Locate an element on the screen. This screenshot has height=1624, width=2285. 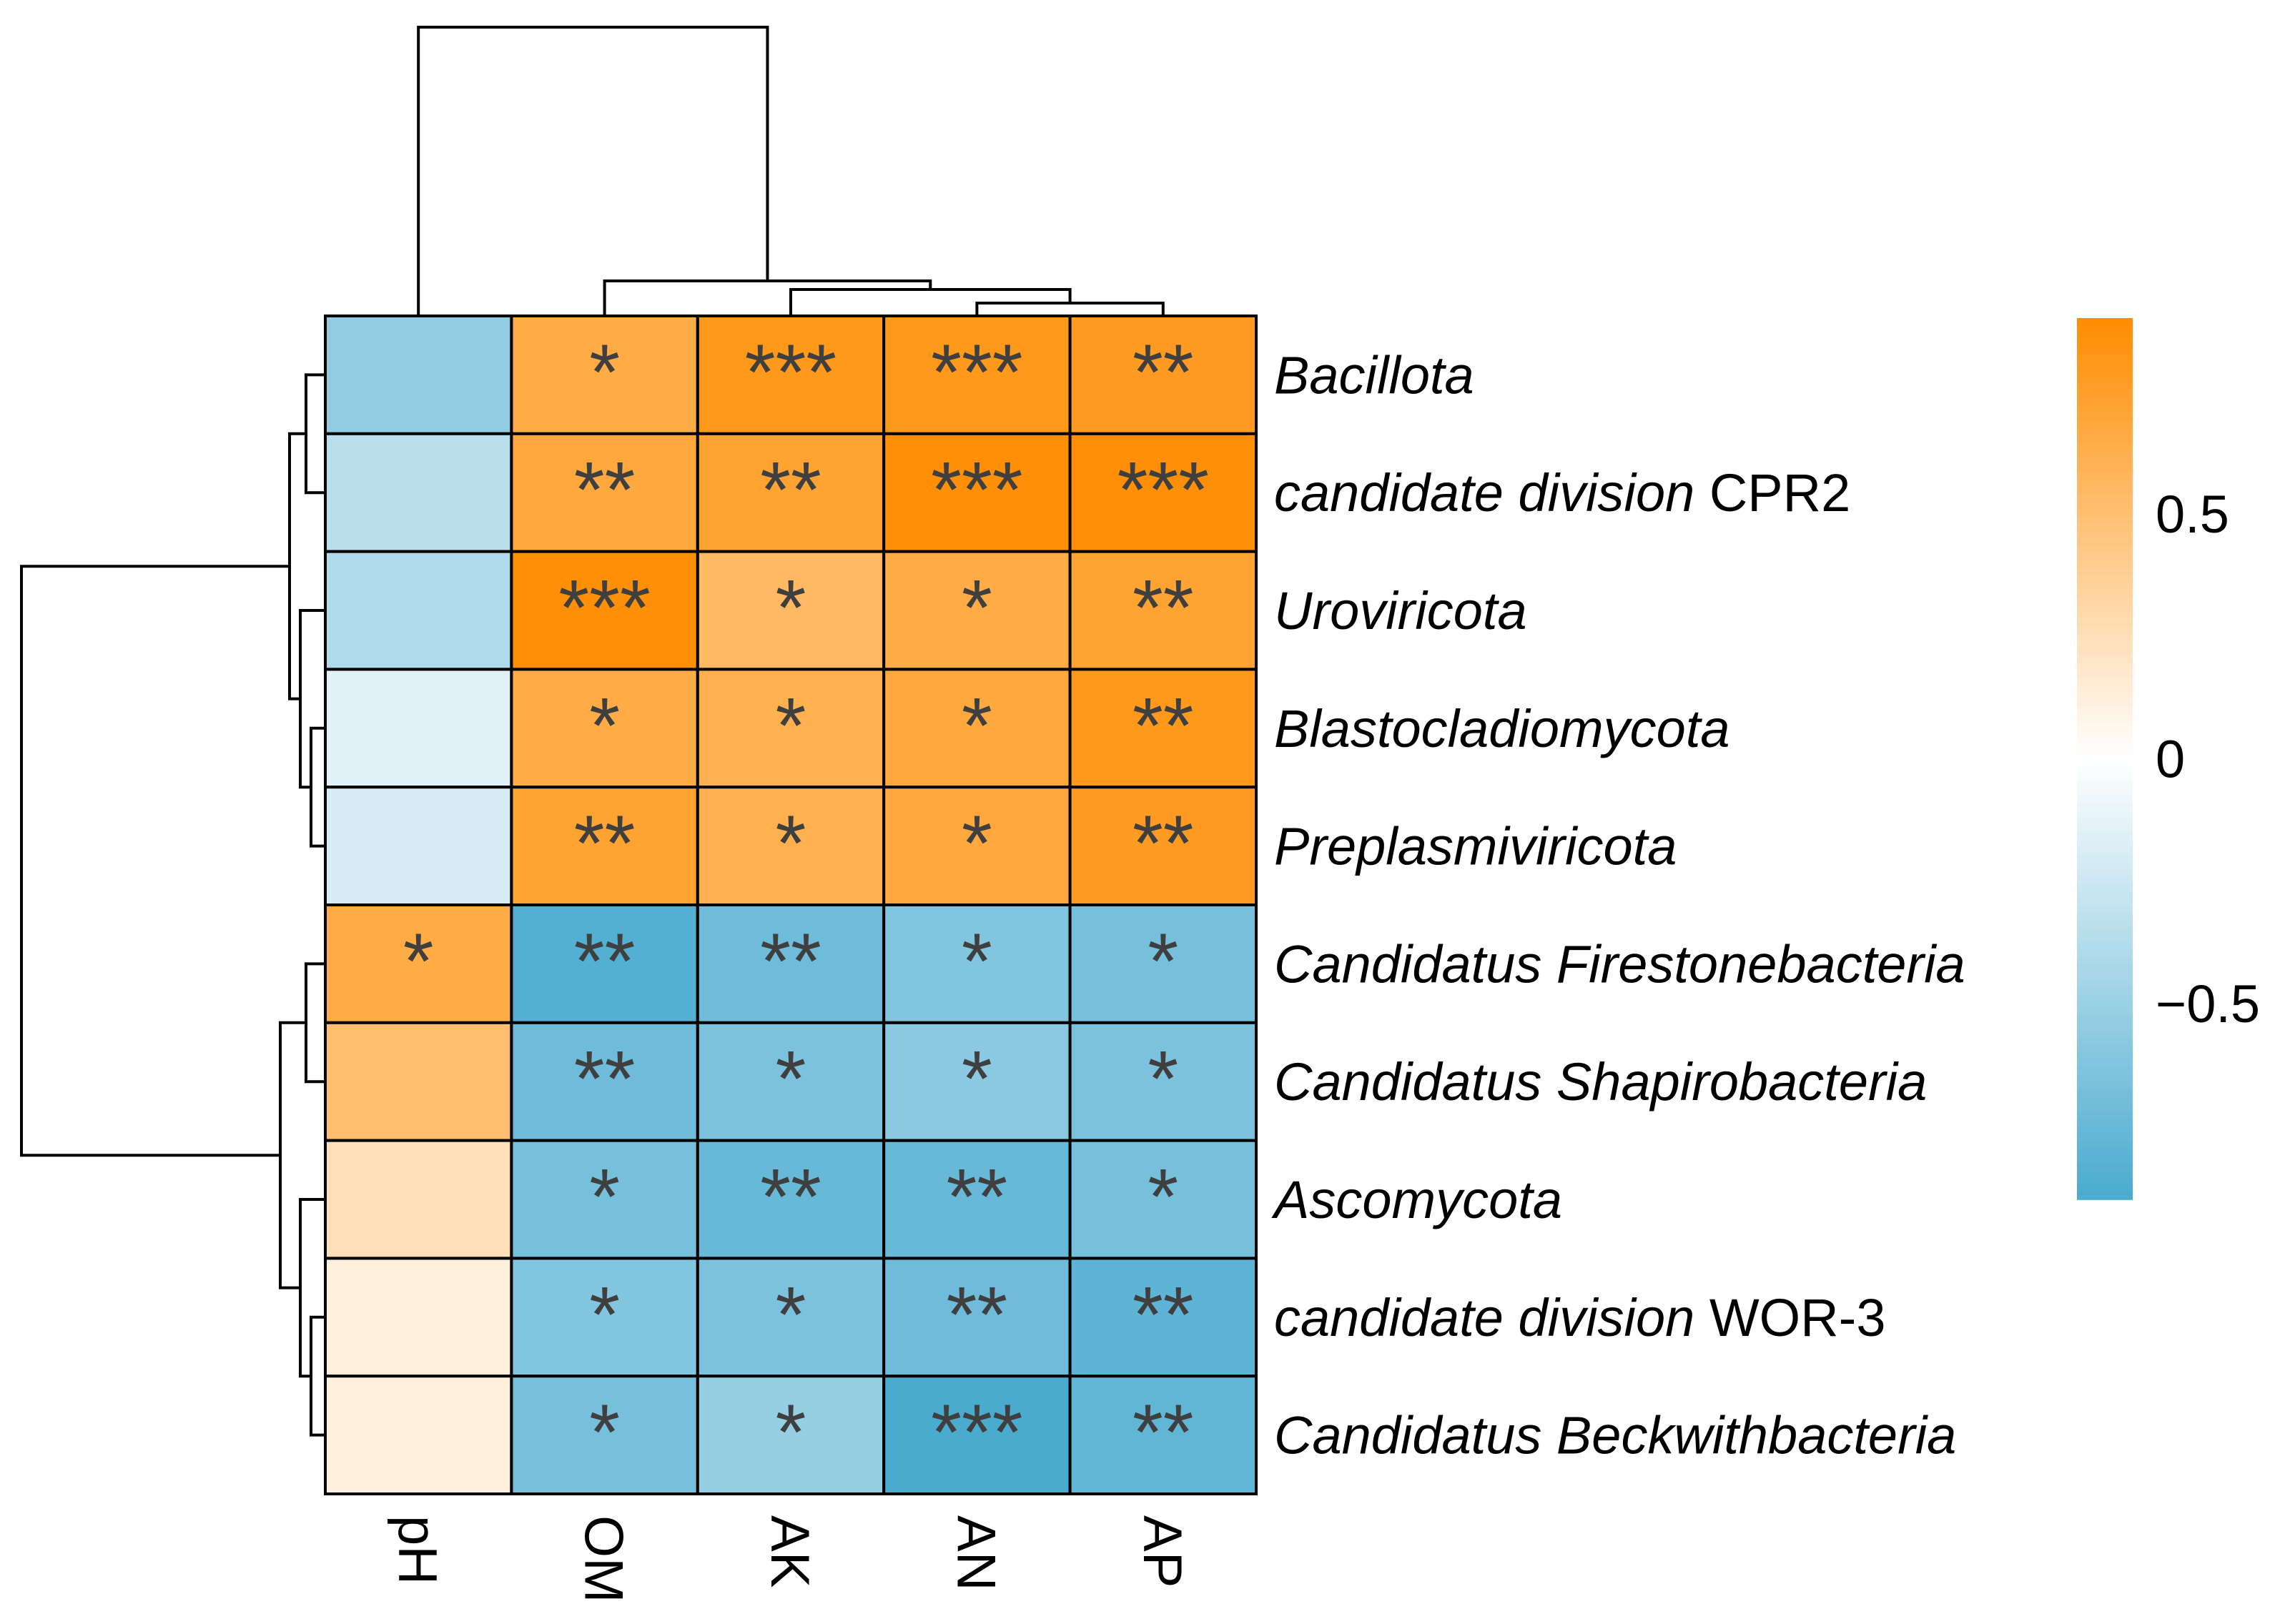
row-label: Preplasmiviricota is located at coordinates (1475, 846).